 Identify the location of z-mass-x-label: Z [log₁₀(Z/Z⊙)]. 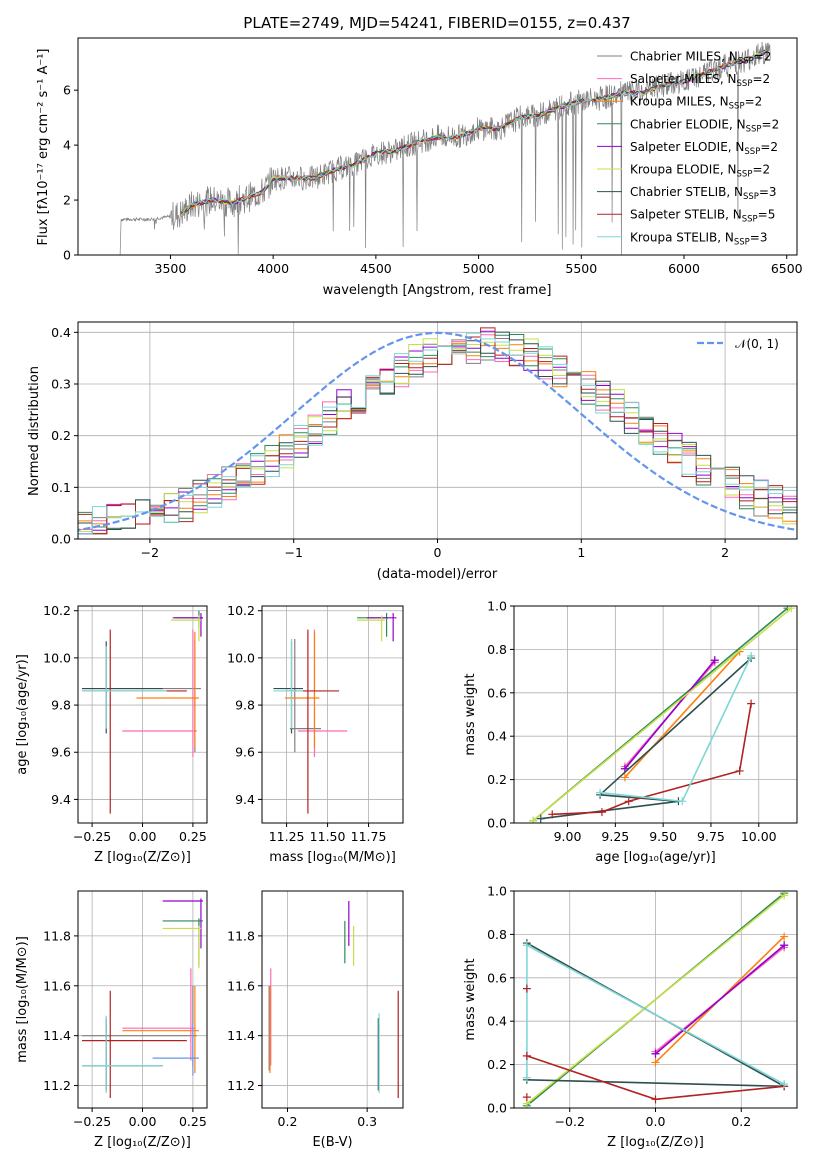
(142, 1142).